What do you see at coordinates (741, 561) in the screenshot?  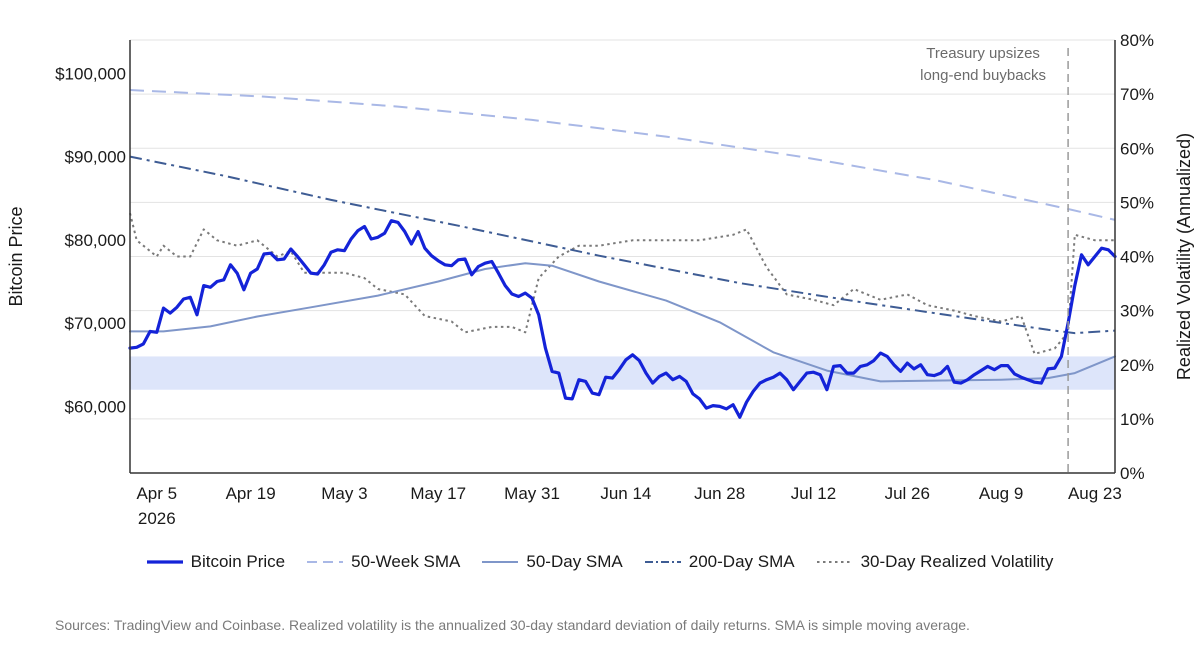 I see `legend-label: 200-Day SMA` at bounding box center [741, 561].